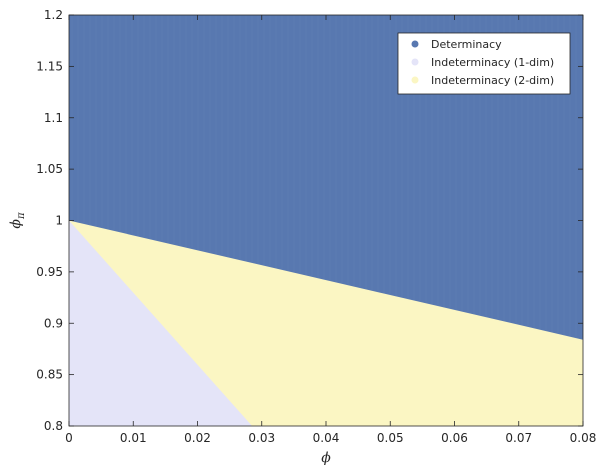 The height and width of the screenshot is (466, 603). I want to click on region-indeterminacy-1dim, so click(161, 323).